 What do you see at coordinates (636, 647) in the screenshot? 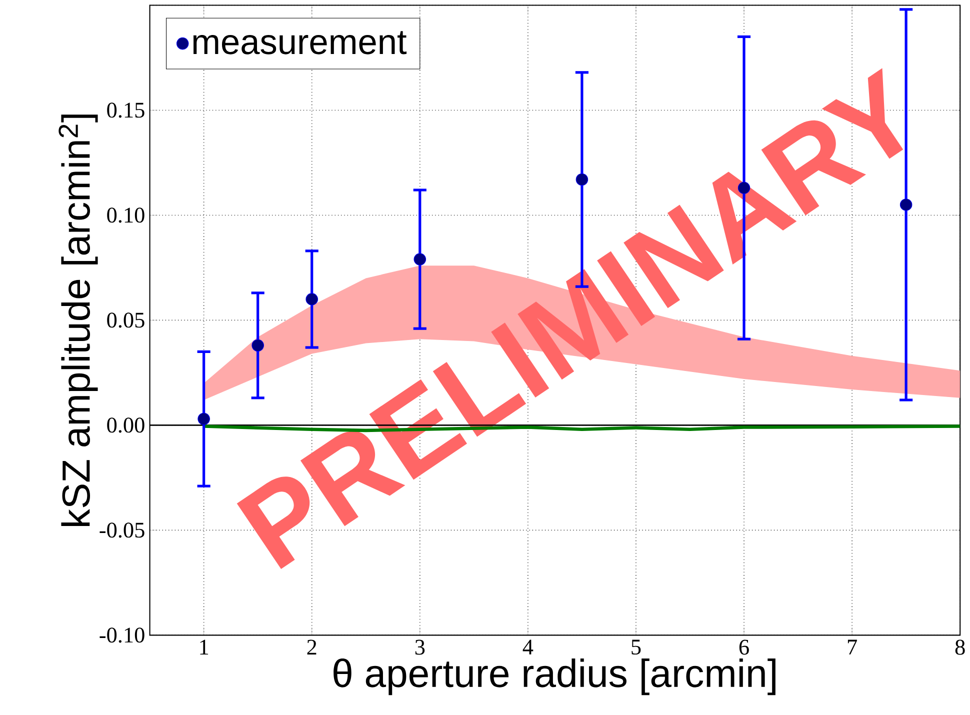
I see `x-tick-label: 5` at bounding box center [636, 647].